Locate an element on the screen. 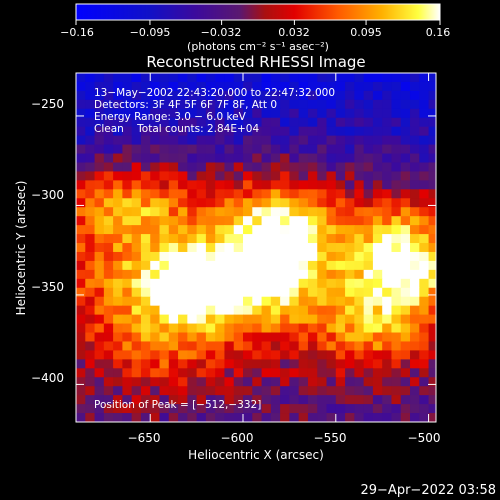 The height and width of the screenshot is (500, 500). colorbar-units-label: (photons cm⁻² s⁻¹ asec⁻²) is located at coordinates (258, 46).